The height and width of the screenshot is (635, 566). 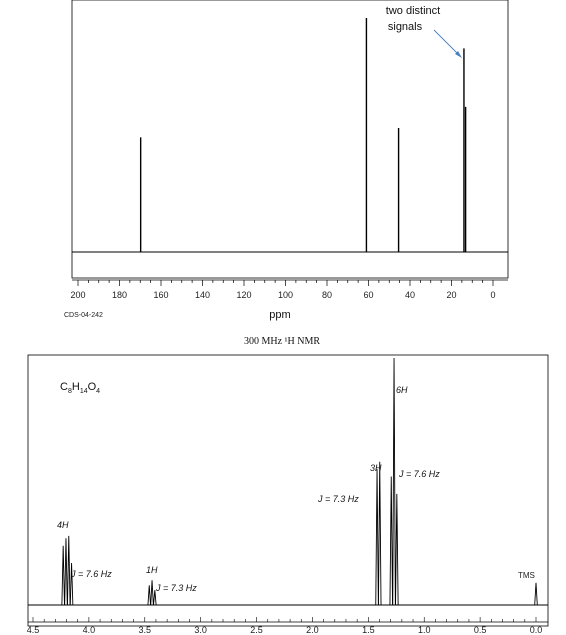 I want to click on carbon-tick-label: 60, so click(x=368, y=295).